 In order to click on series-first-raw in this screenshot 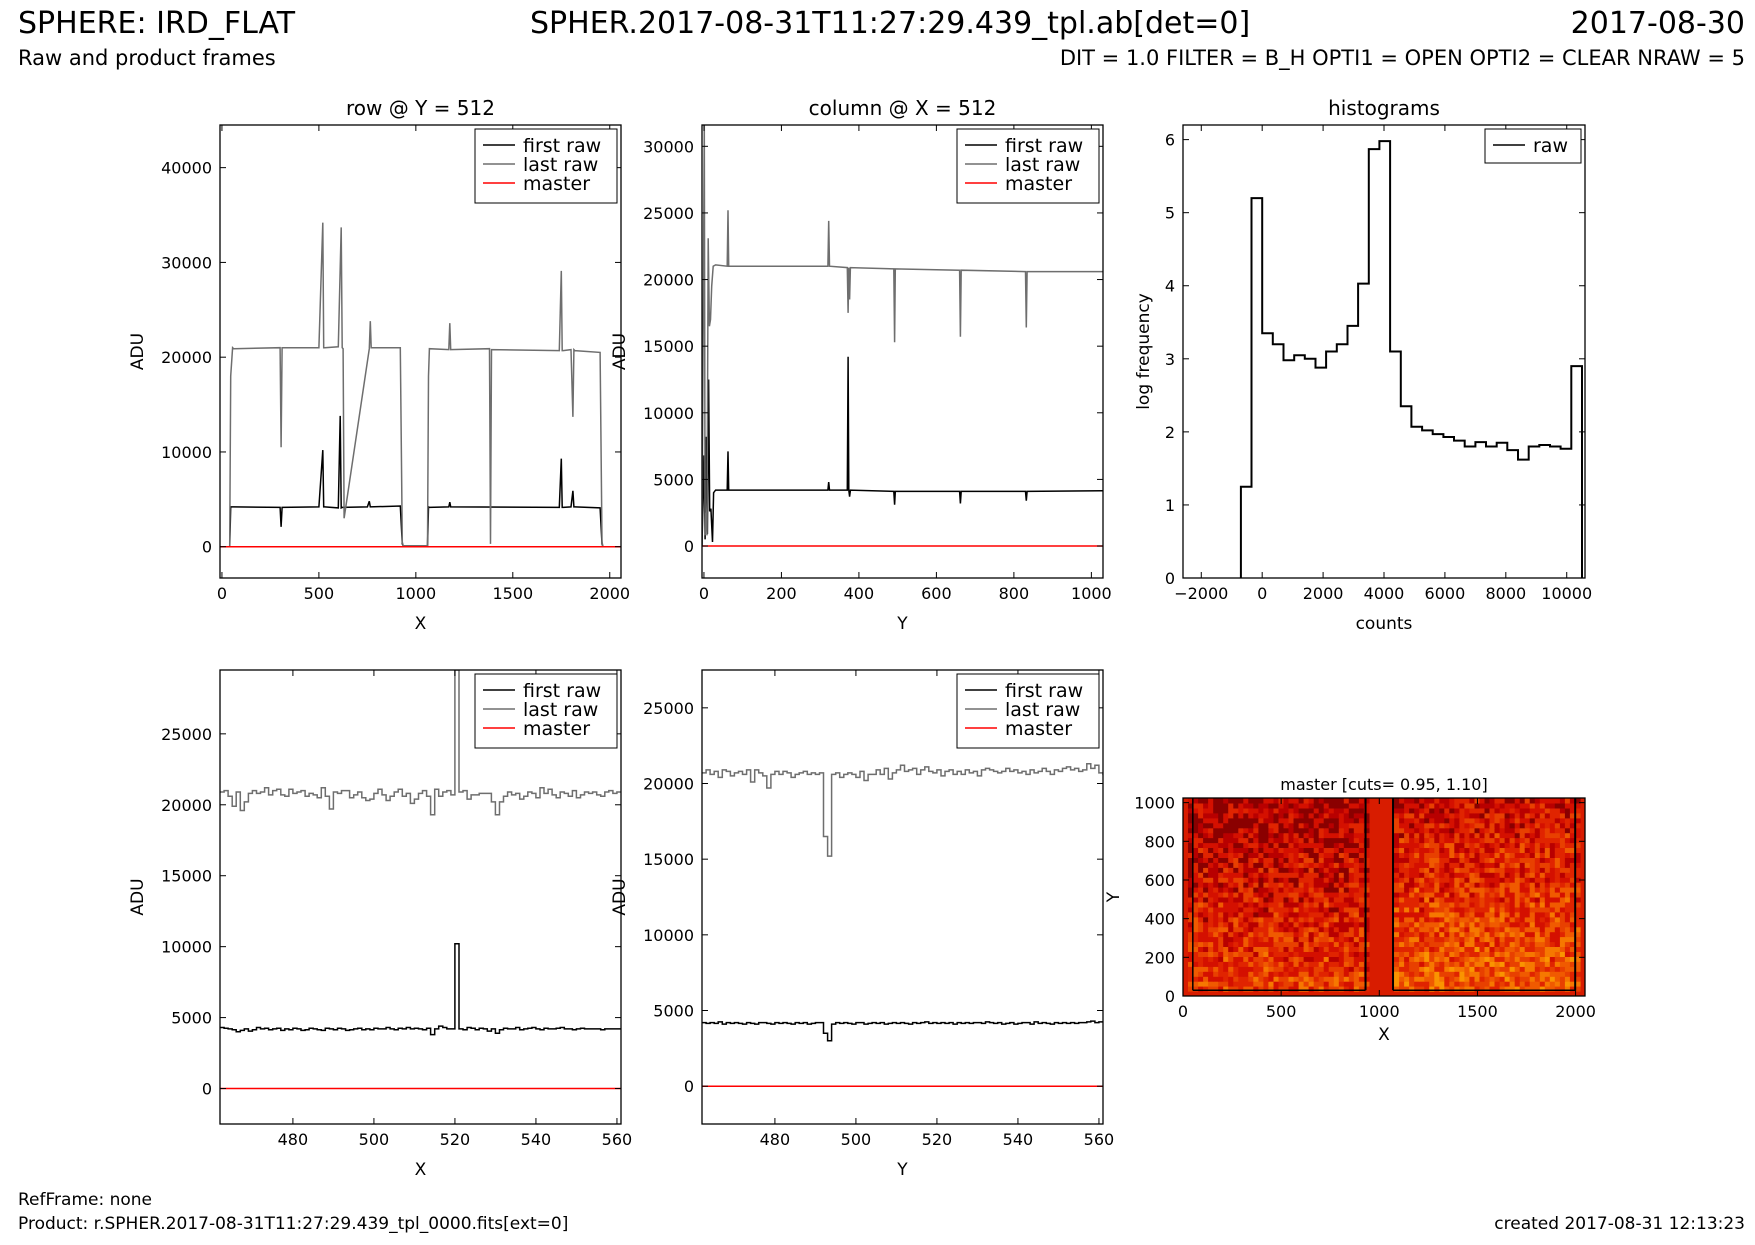, I will do `click(420, 989)`.